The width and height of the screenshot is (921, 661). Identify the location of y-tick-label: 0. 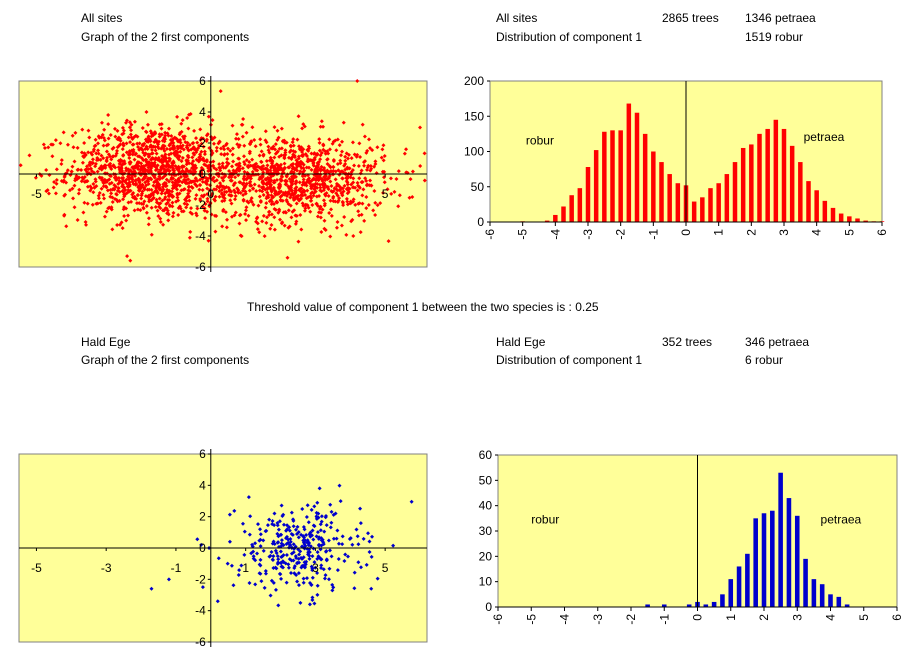
(488, 607).